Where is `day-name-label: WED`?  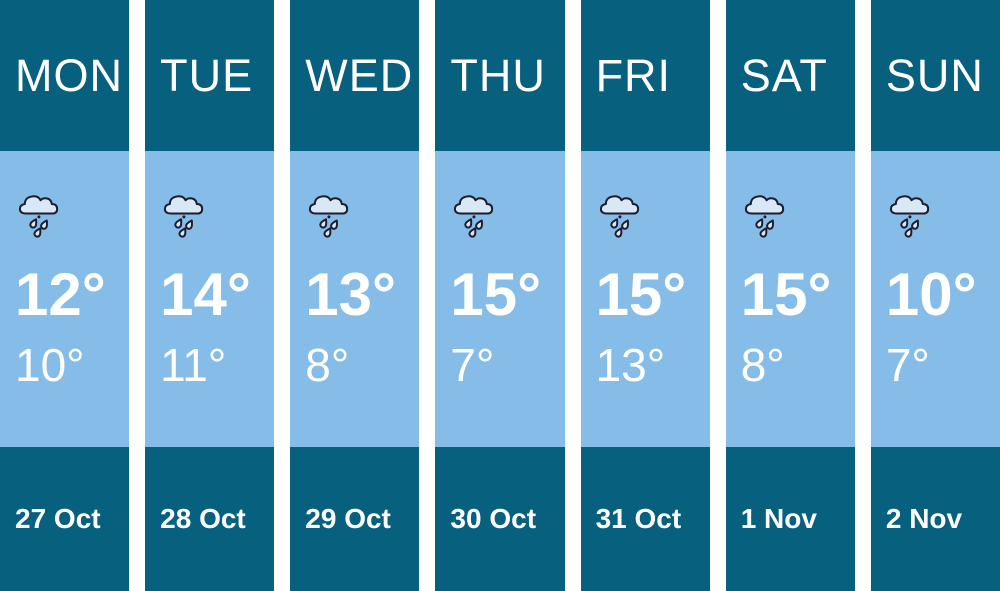 day-name-label: WED is located at coordinates (359, 75).